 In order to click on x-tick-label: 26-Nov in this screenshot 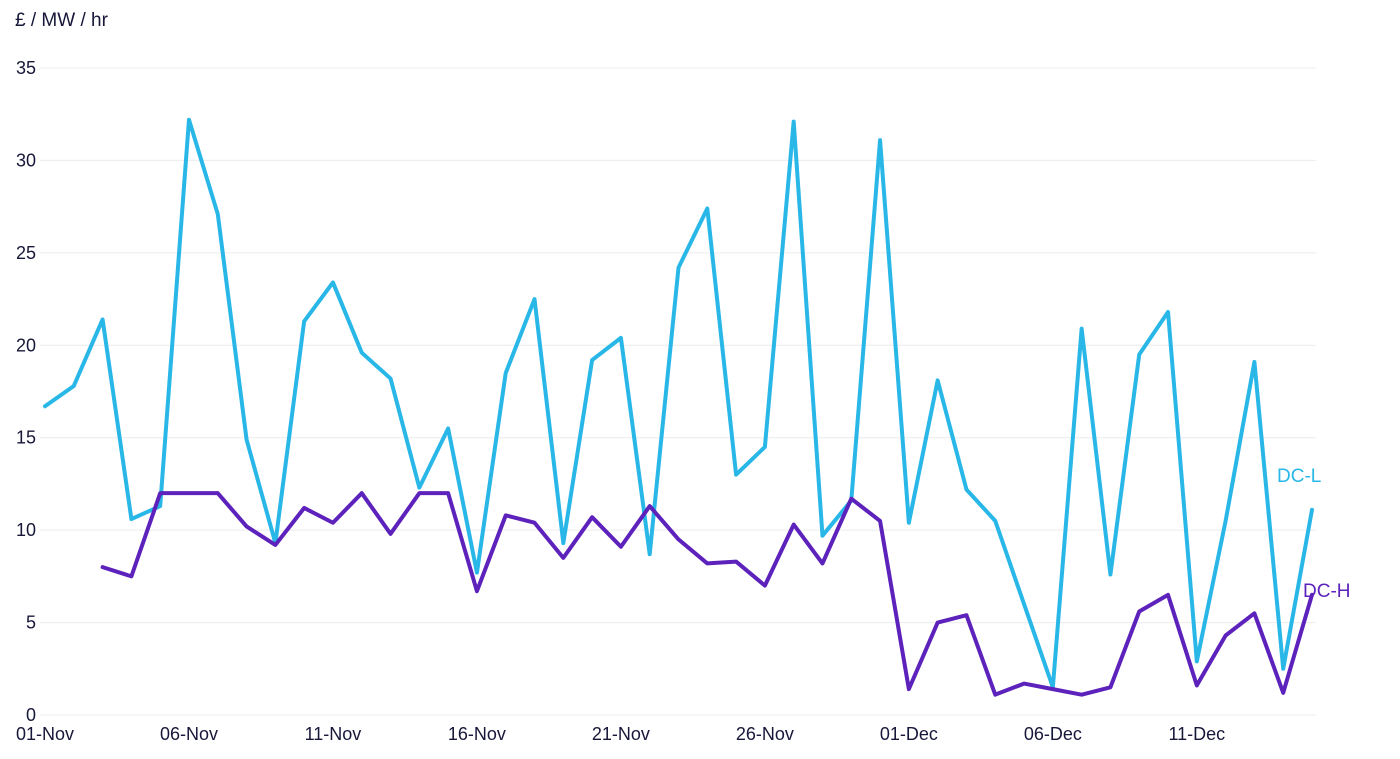, I will do `click(765, 734)`.